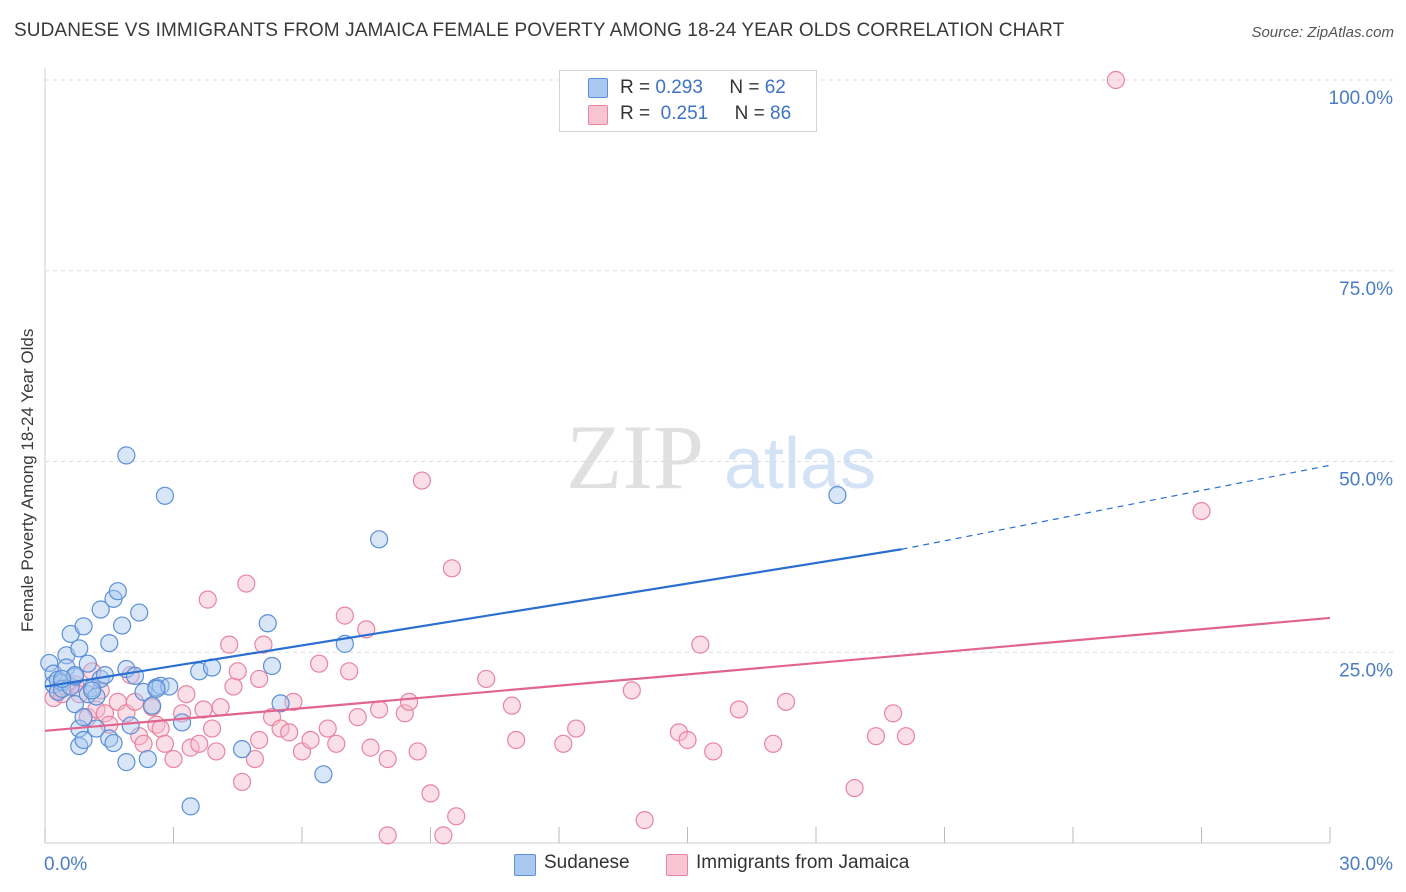 The image size is (1406, 892). I want to click on y-tick-label: 25.0%, so click(1366, 670).